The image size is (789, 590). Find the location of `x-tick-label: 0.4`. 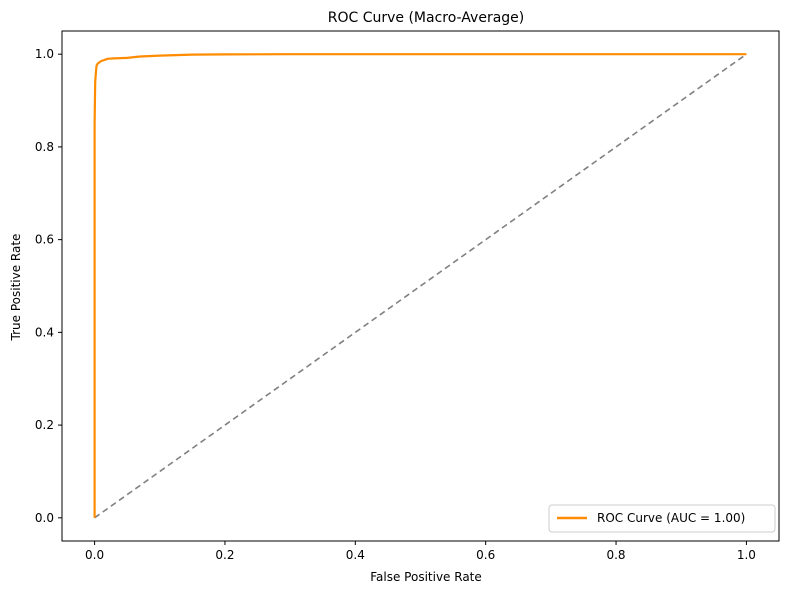

x-tick-label: 0.4 is located at coordinates (355, 555).